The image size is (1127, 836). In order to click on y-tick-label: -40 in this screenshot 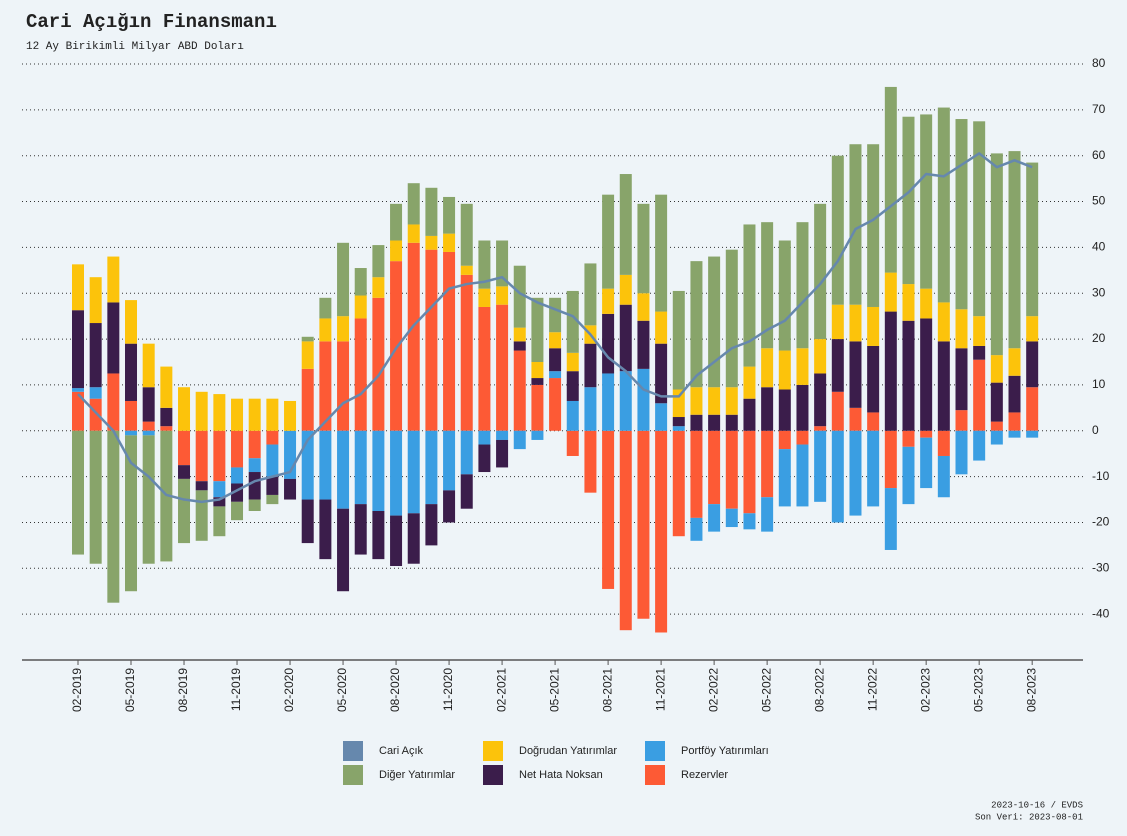, I will do `click(1101, 613)`.